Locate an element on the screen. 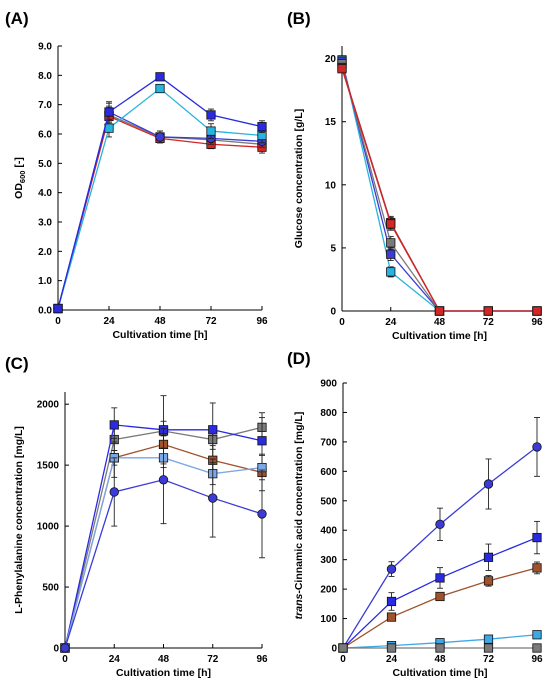 This screenshot has height=690, width=550. y-tick-label: 1000 is located at coordinates (48, 527).